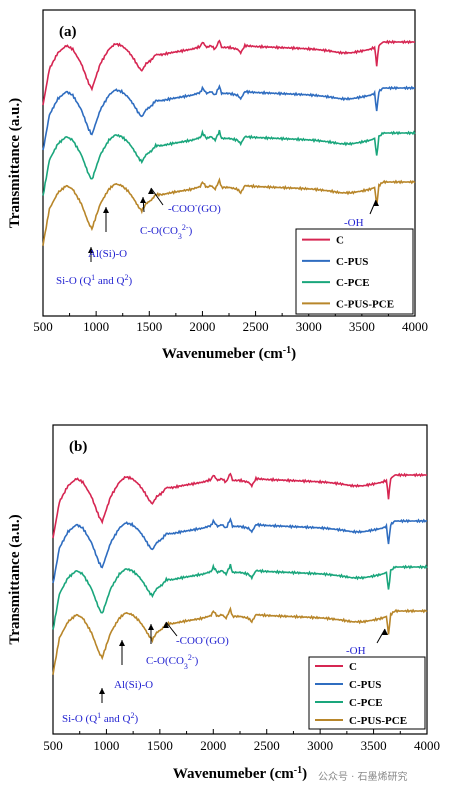 The image size is (454, 794). What do you see at coordinates (363, 776) in the screenshot?
I see `watermark-text: 公众号 · 石墨烯研究` at bounding box center [363, 776].